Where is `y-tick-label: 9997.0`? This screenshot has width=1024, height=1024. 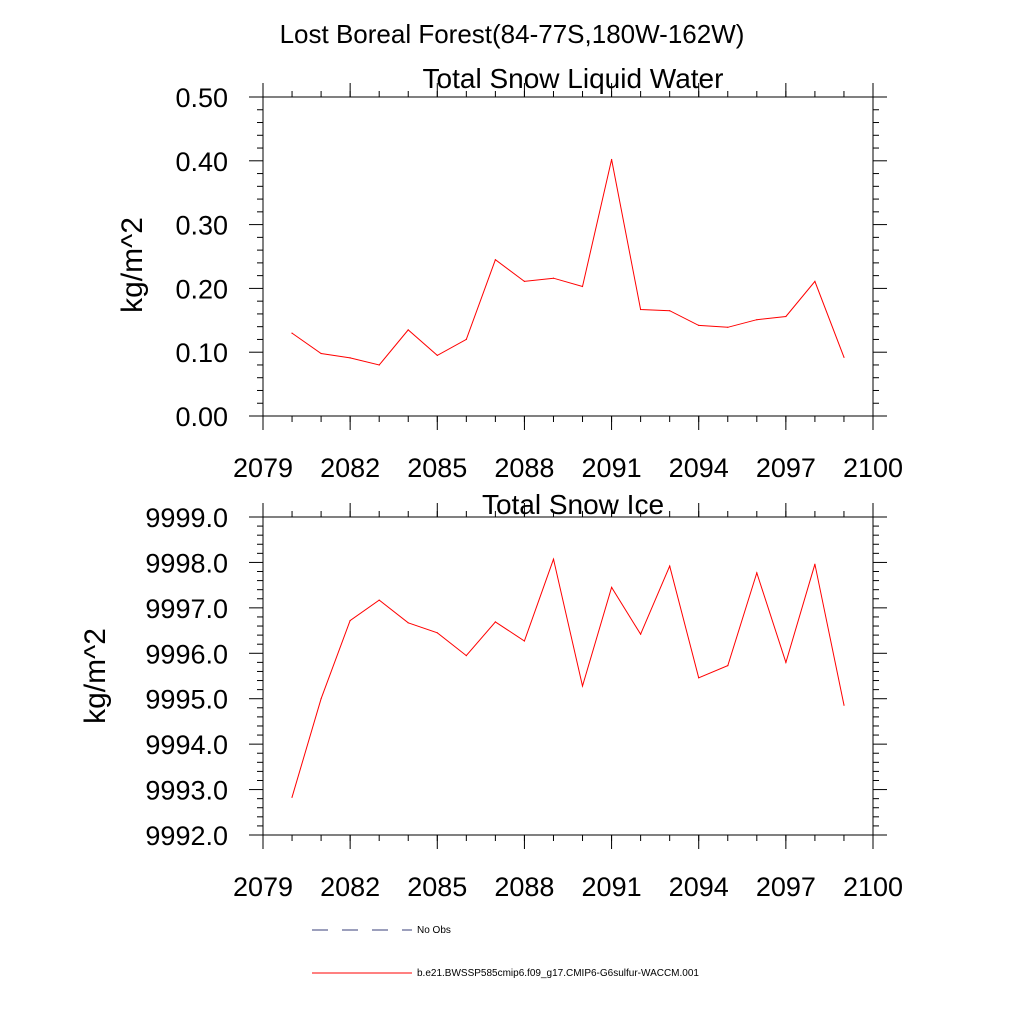 y-tick-label: 9997.0 is located at coordinates (186, 609).